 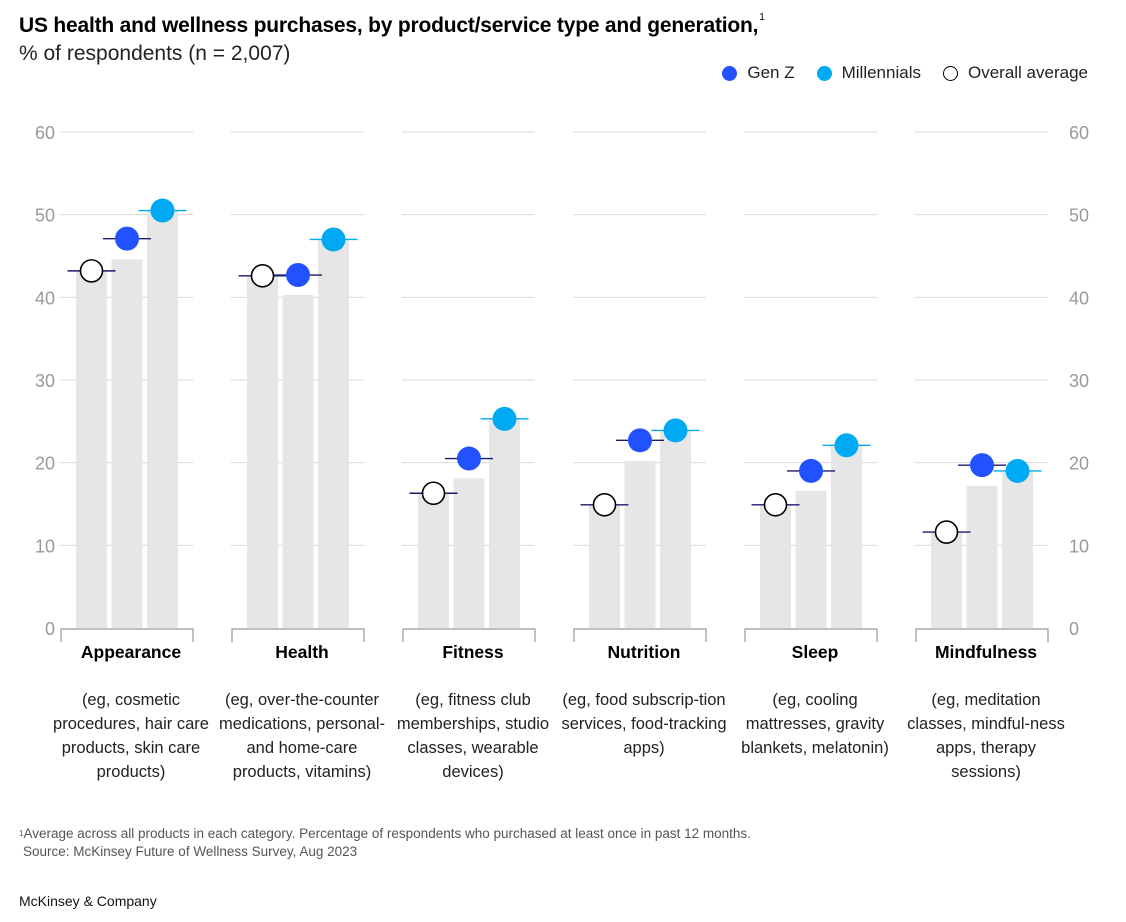 What do you see at coordinates (45, 216) in the screenshot?
I see `y-tick-label-left: 50` at bounding box center [45, 216].